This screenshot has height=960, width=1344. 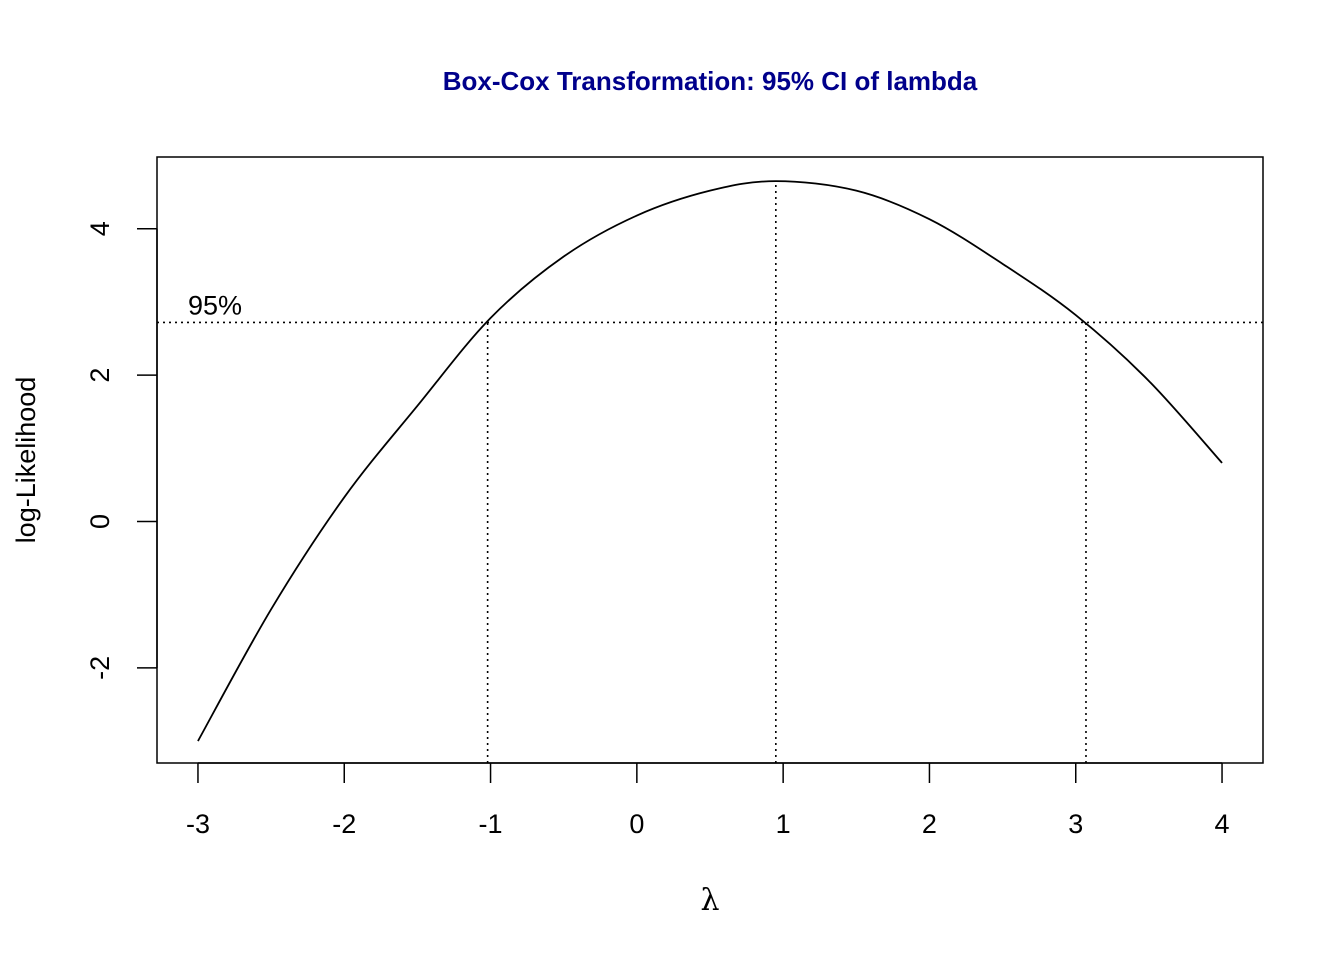 I want to click on x-tick-label: 4, so click(x=1222, y=824).